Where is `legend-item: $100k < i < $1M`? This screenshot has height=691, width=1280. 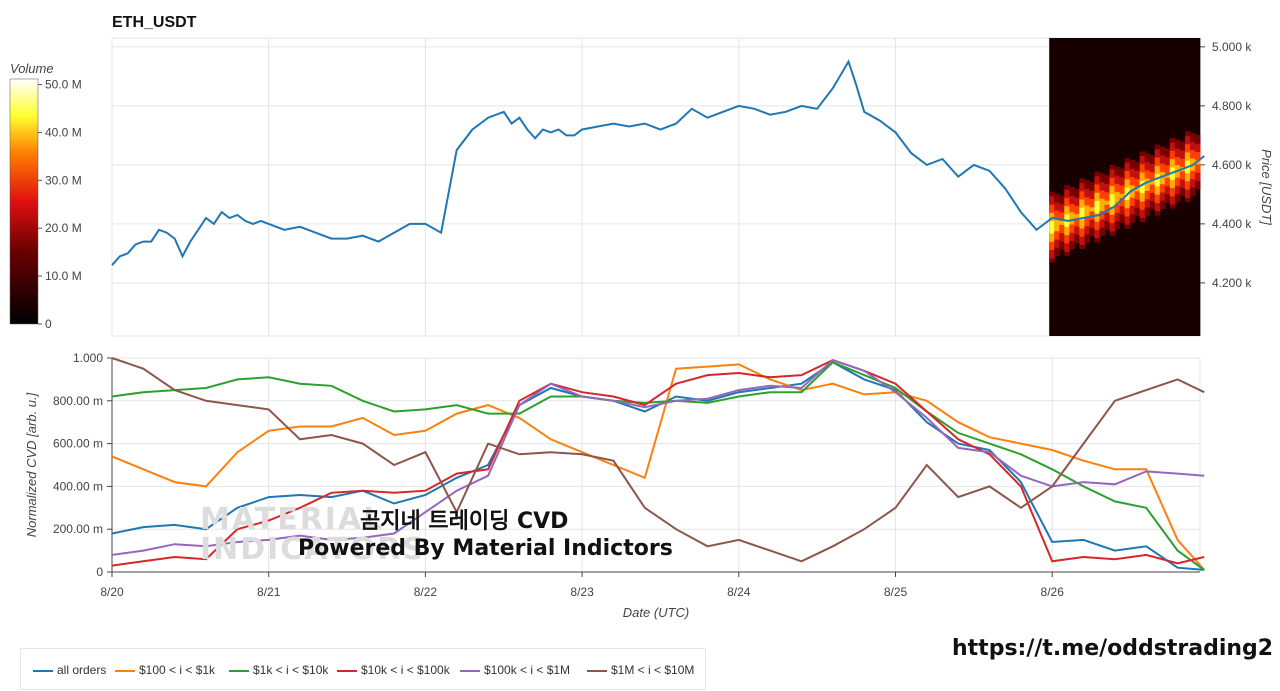 legend-item: $100k < i < $1M is located at coordinates (515, 670).